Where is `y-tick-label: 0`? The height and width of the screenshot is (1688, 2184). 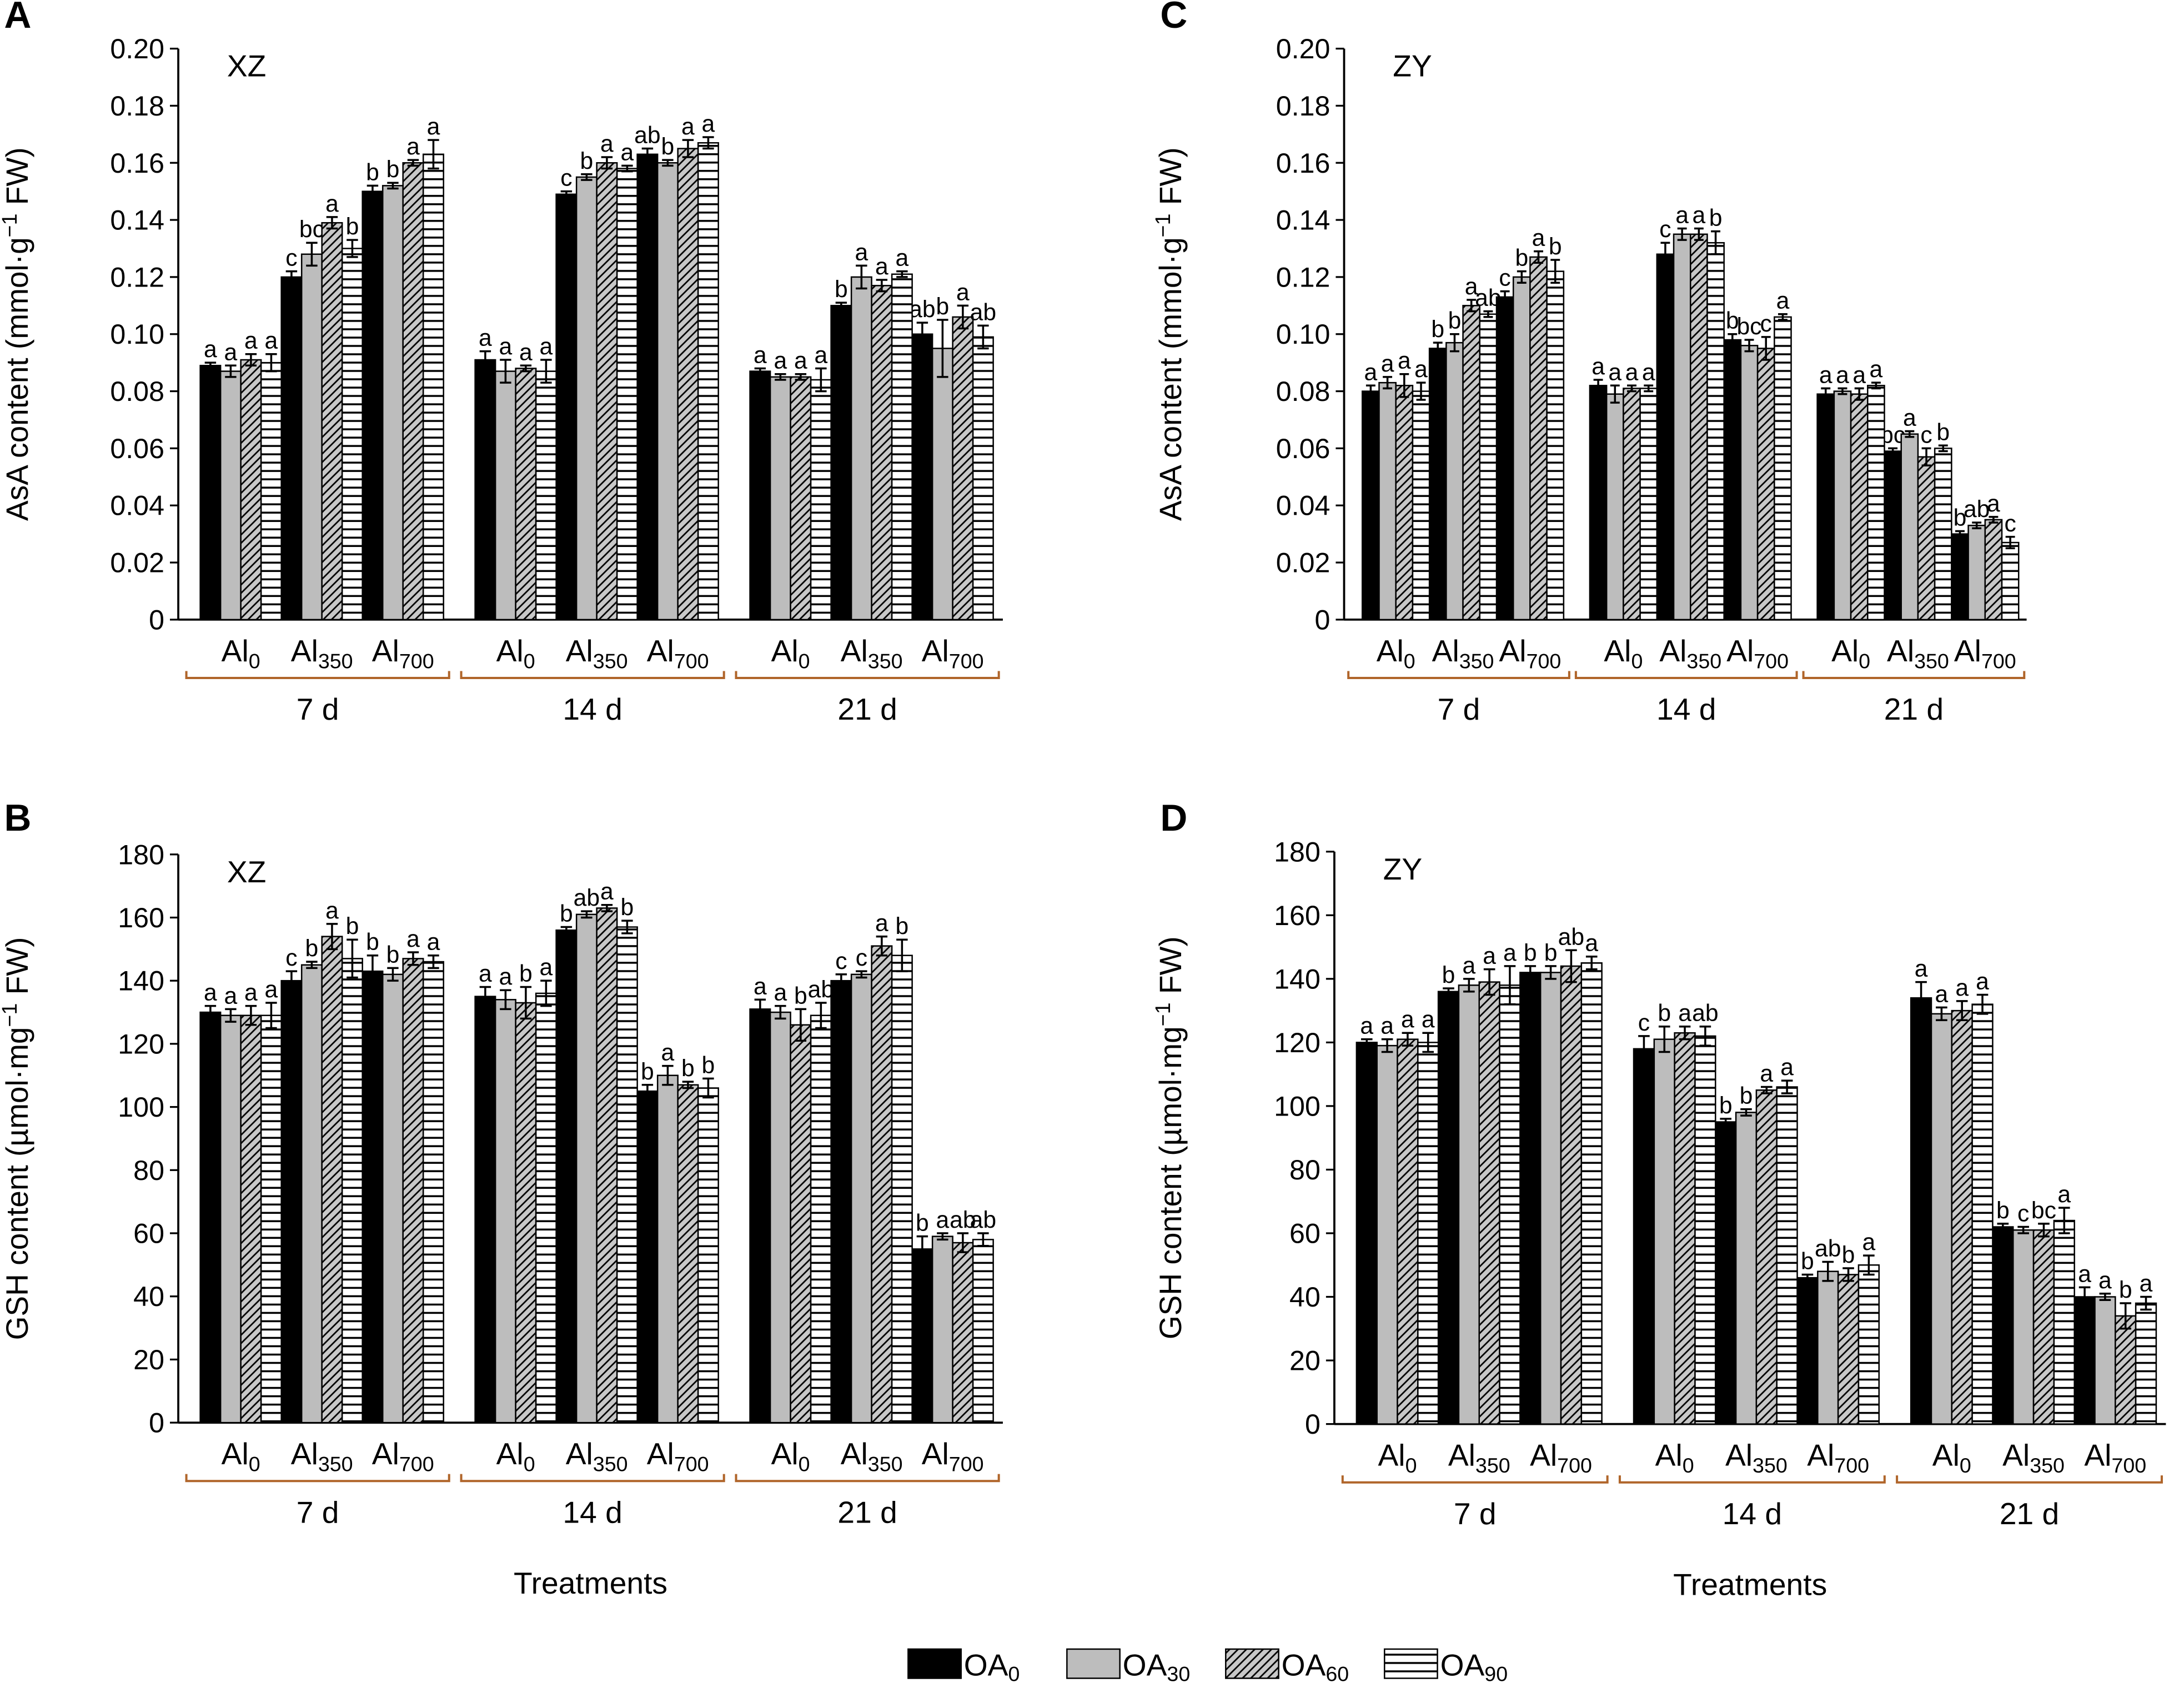 y-tick-label: 0 is located at coordinates (156, 1423).